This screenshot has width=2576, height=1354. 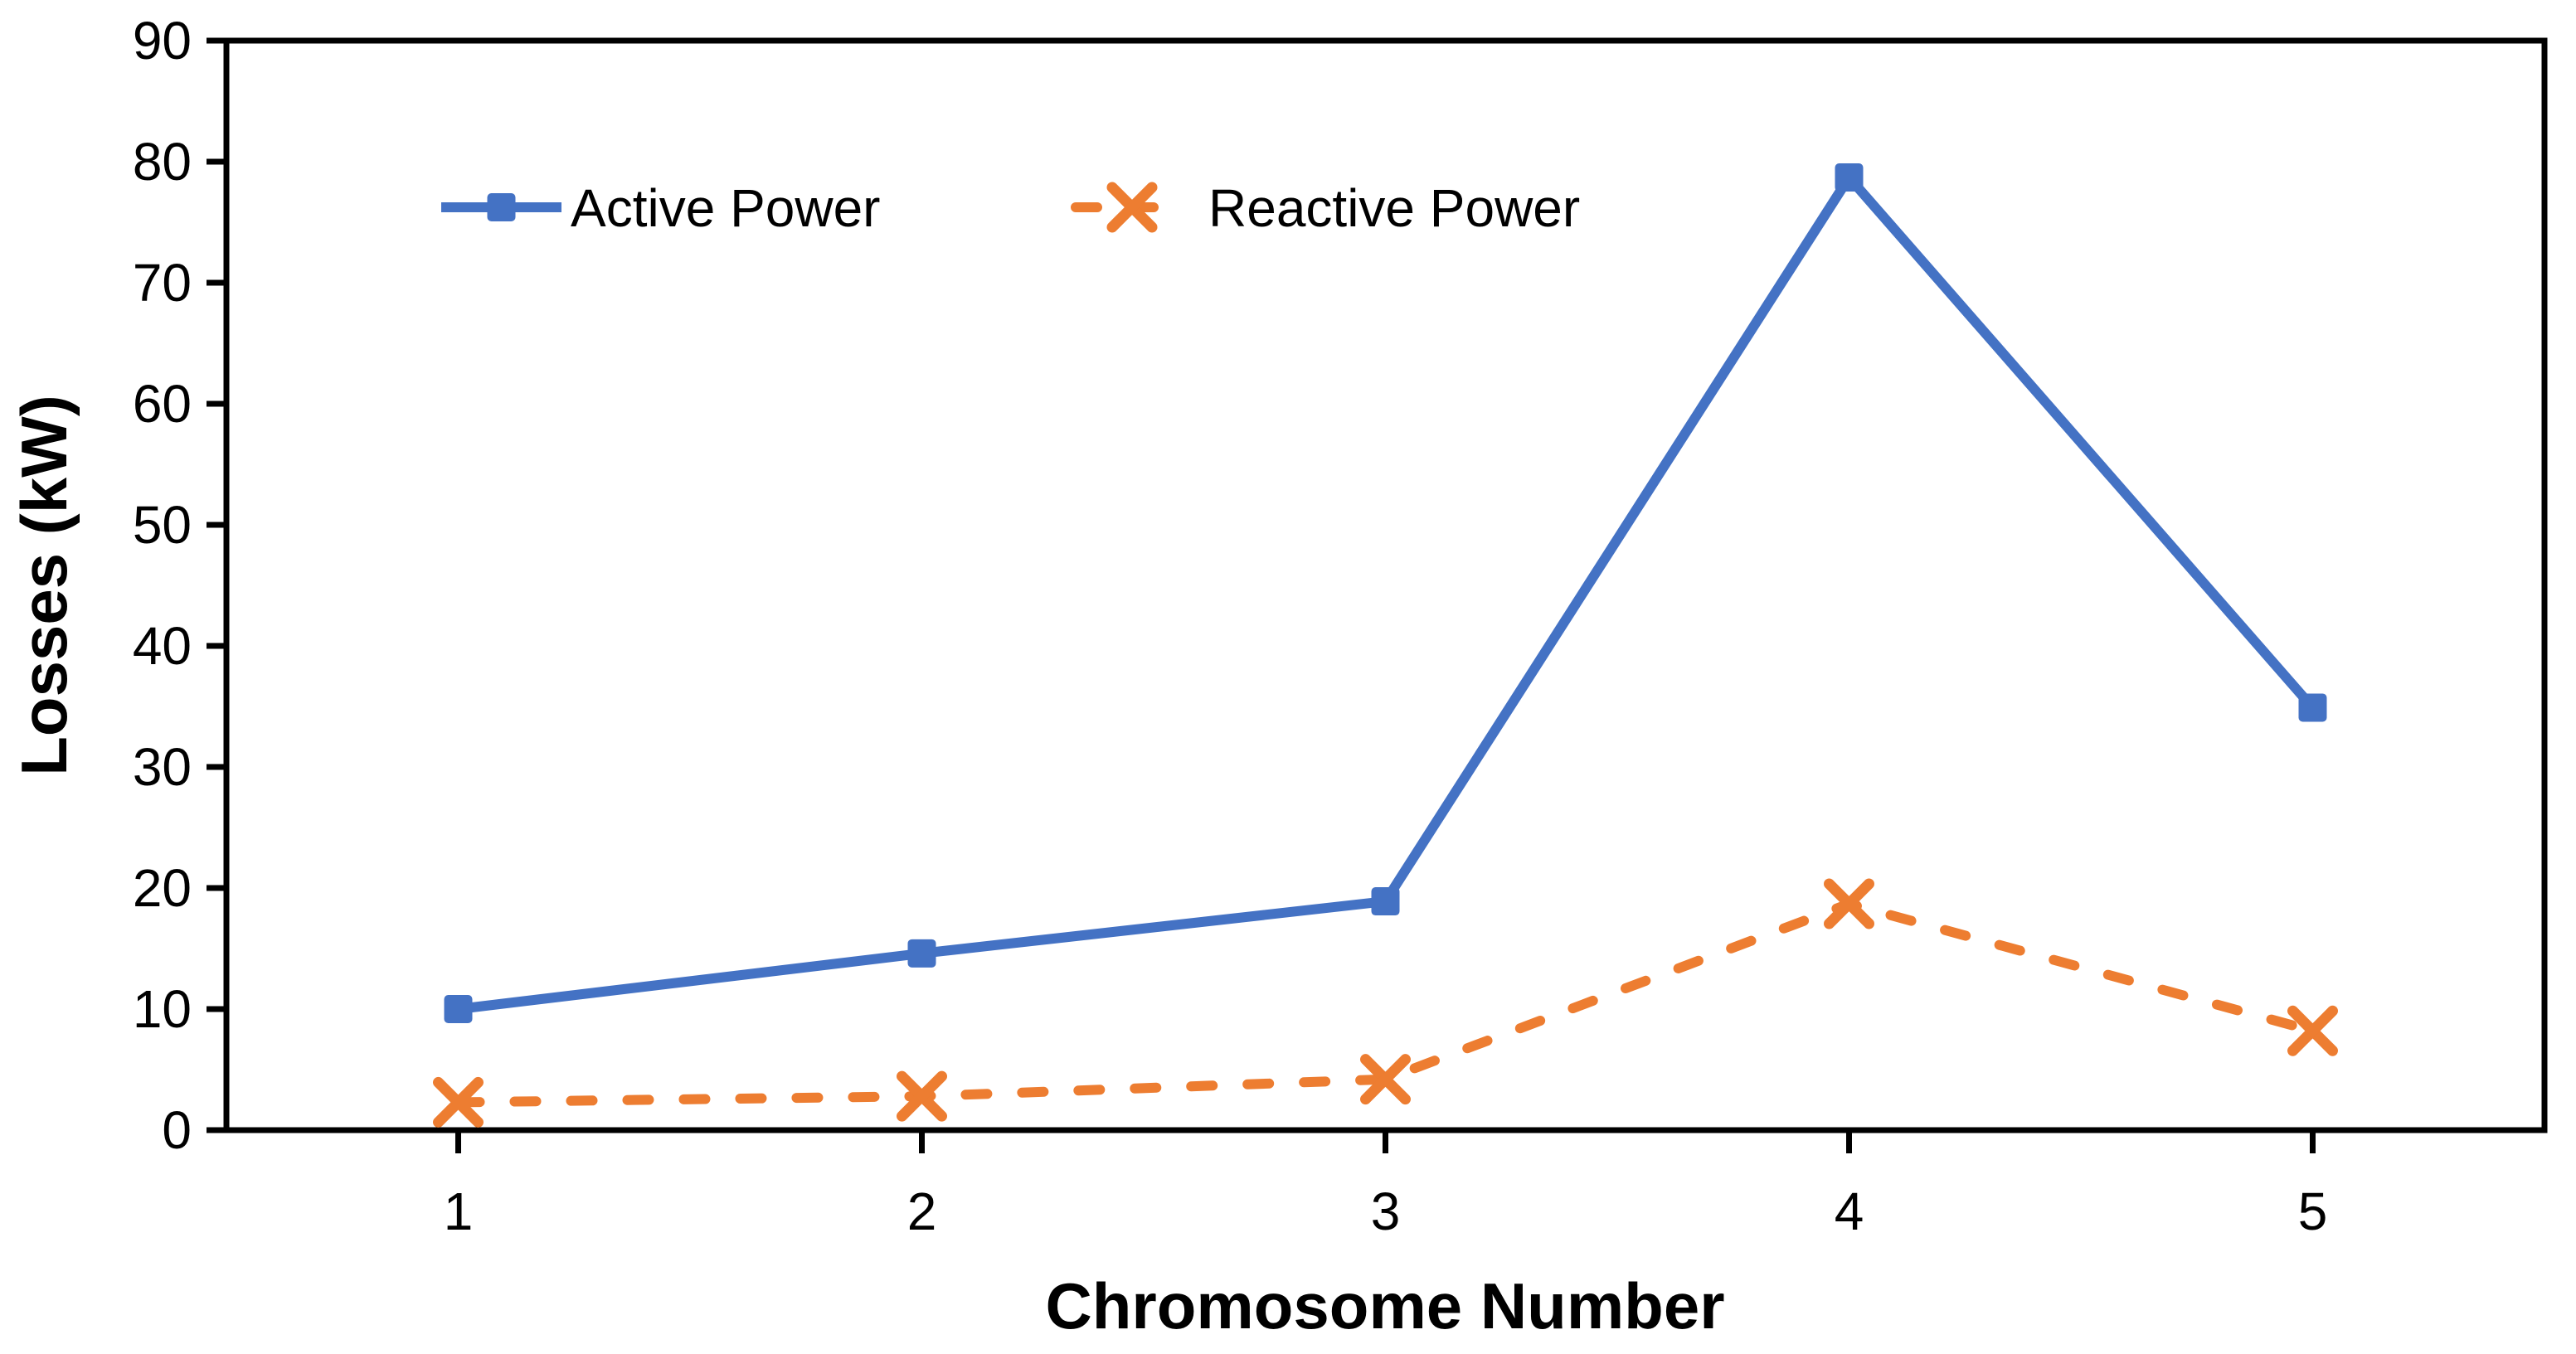 I want to click on legend-item-reactive-power: Reactive Power, so click(x=1326, y=208).